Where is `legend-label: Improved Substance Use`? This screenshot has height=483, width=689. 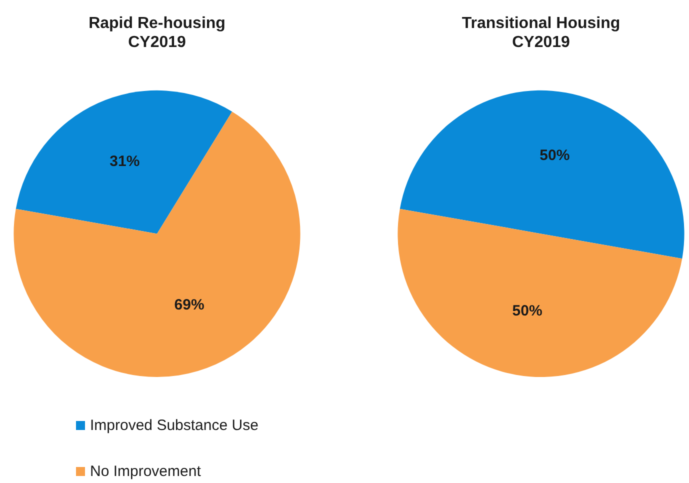
legend-label: Improved Substance Use is located at coordinates (174, 425).